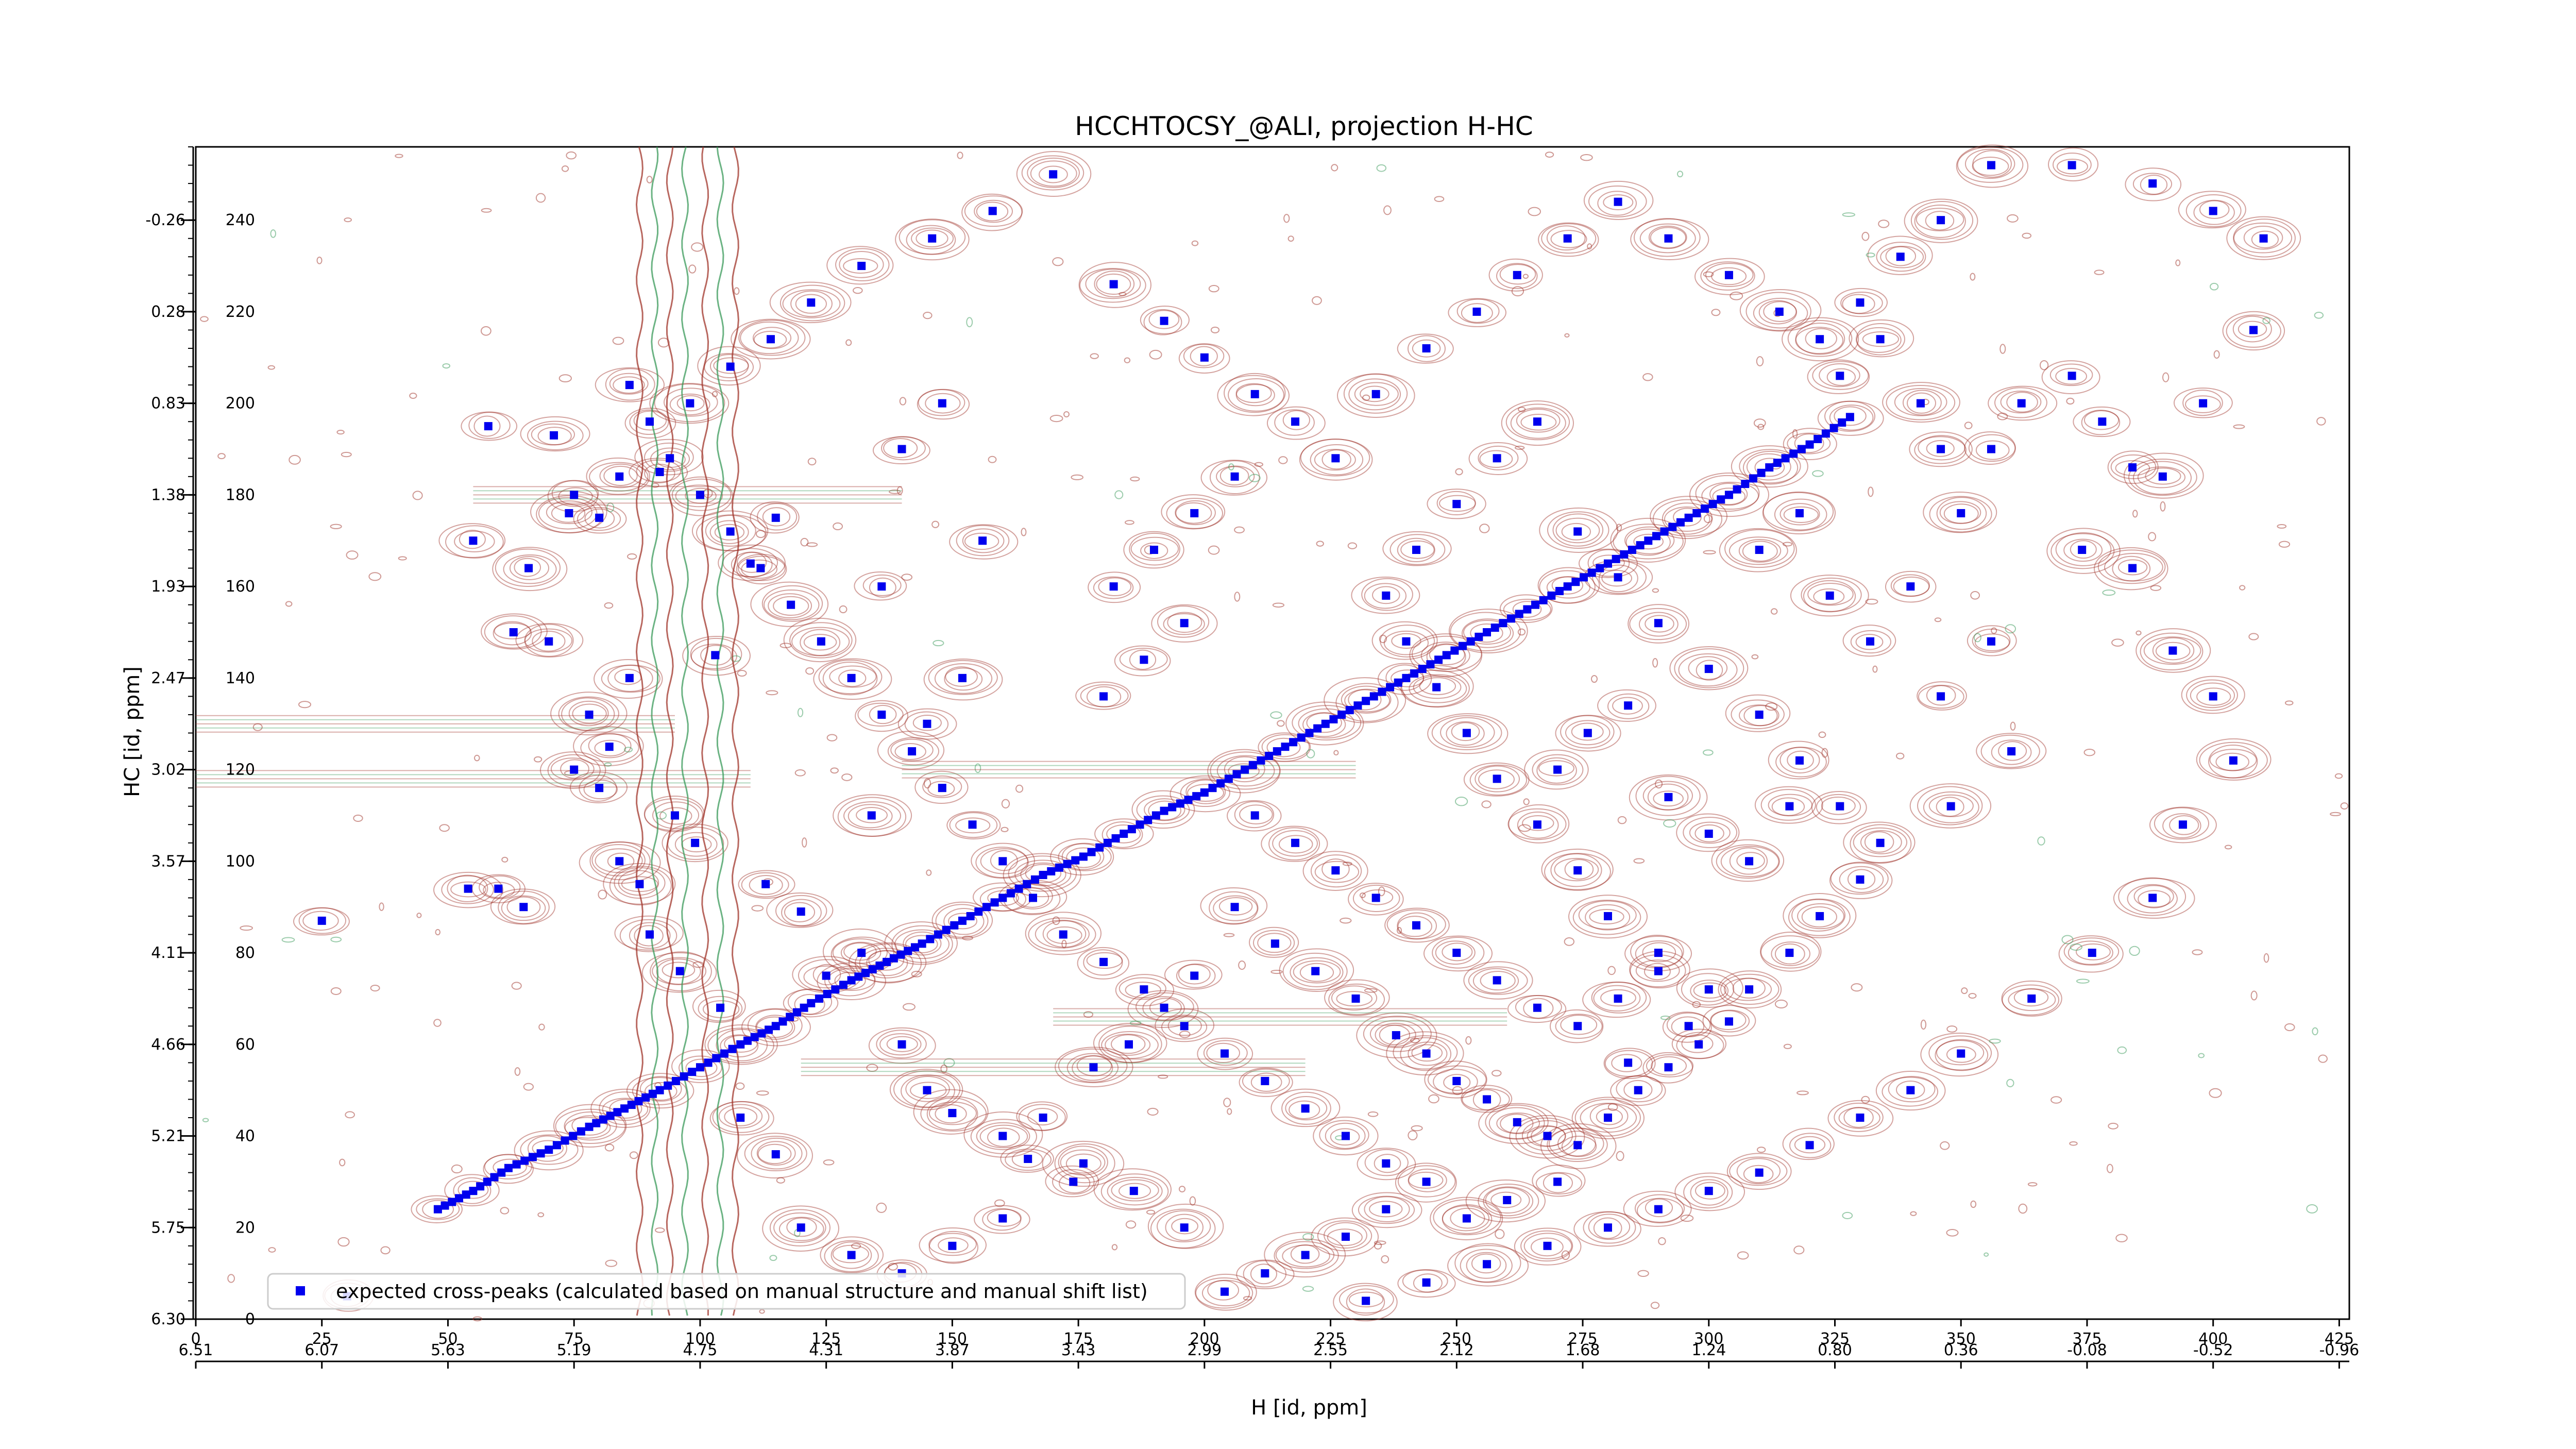 The image size is (2576, 1449). I want to click on chart-title: HCCHTOCSY_@ALI, projection H-HC, so click(1304, 126).